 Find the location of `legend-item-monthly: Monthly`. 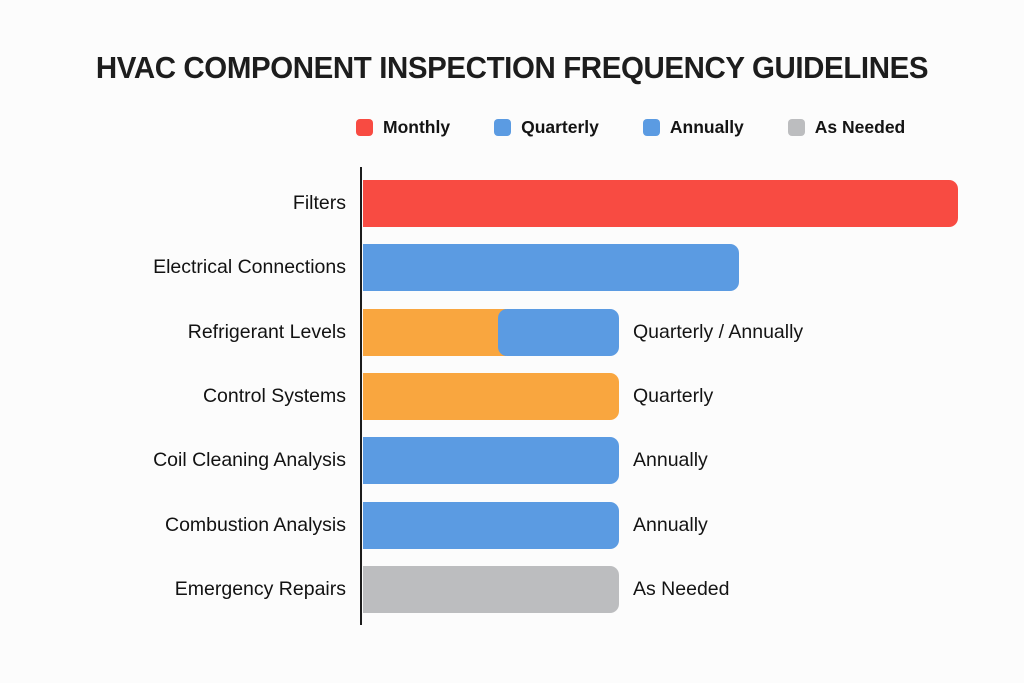

legend-item-monthly: Monthly is located at coordinates (403, 127).